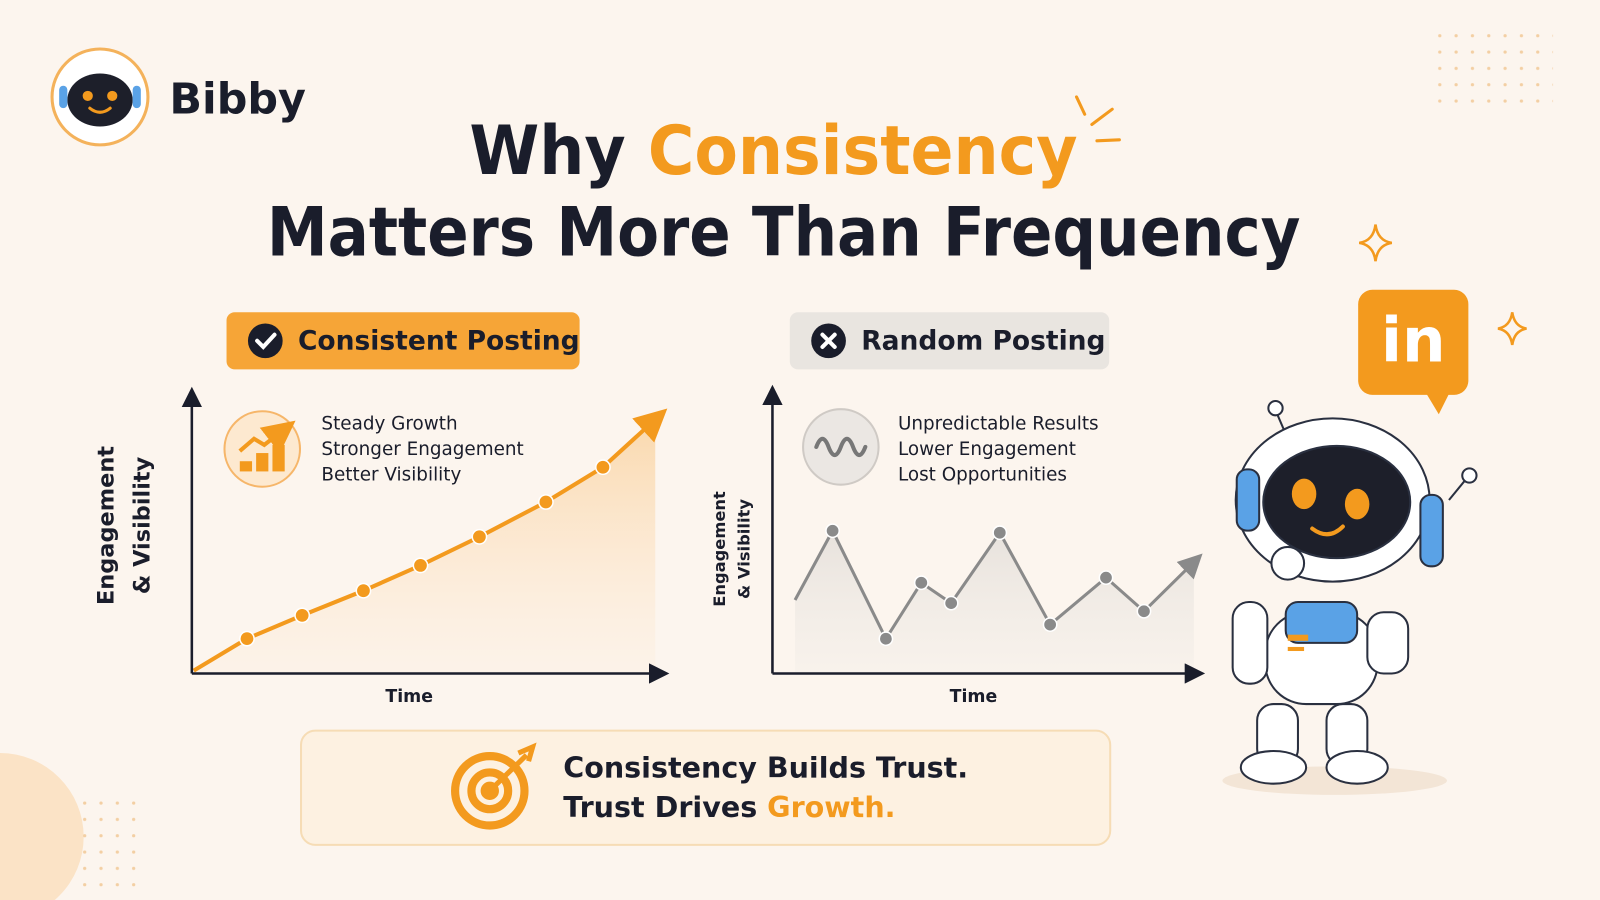 The width and height of the screenshot is (1600, 900). I want to click on footer-highlight: Growth., so click(831, 807).